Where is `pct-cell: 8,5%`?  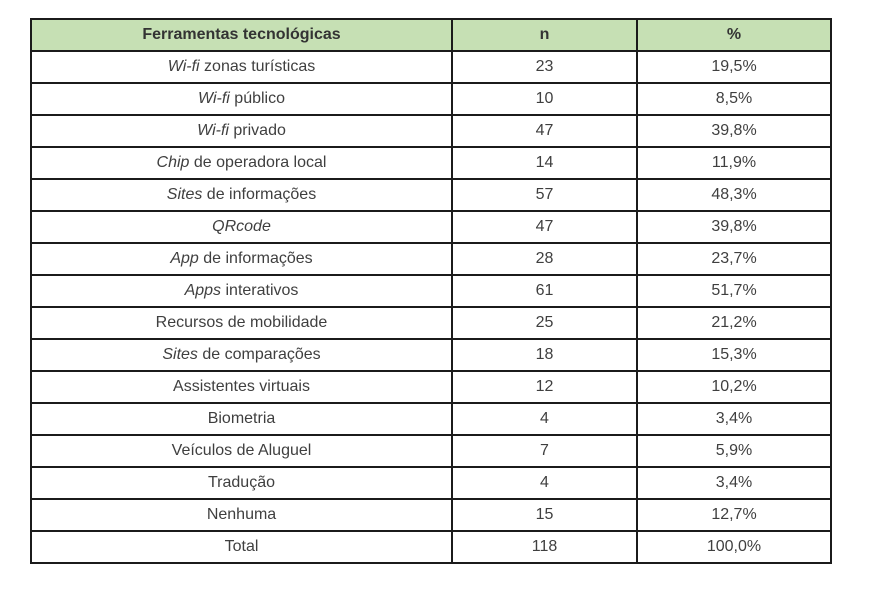 pct-cell: 8,5% is located at coordinates (734, 99).